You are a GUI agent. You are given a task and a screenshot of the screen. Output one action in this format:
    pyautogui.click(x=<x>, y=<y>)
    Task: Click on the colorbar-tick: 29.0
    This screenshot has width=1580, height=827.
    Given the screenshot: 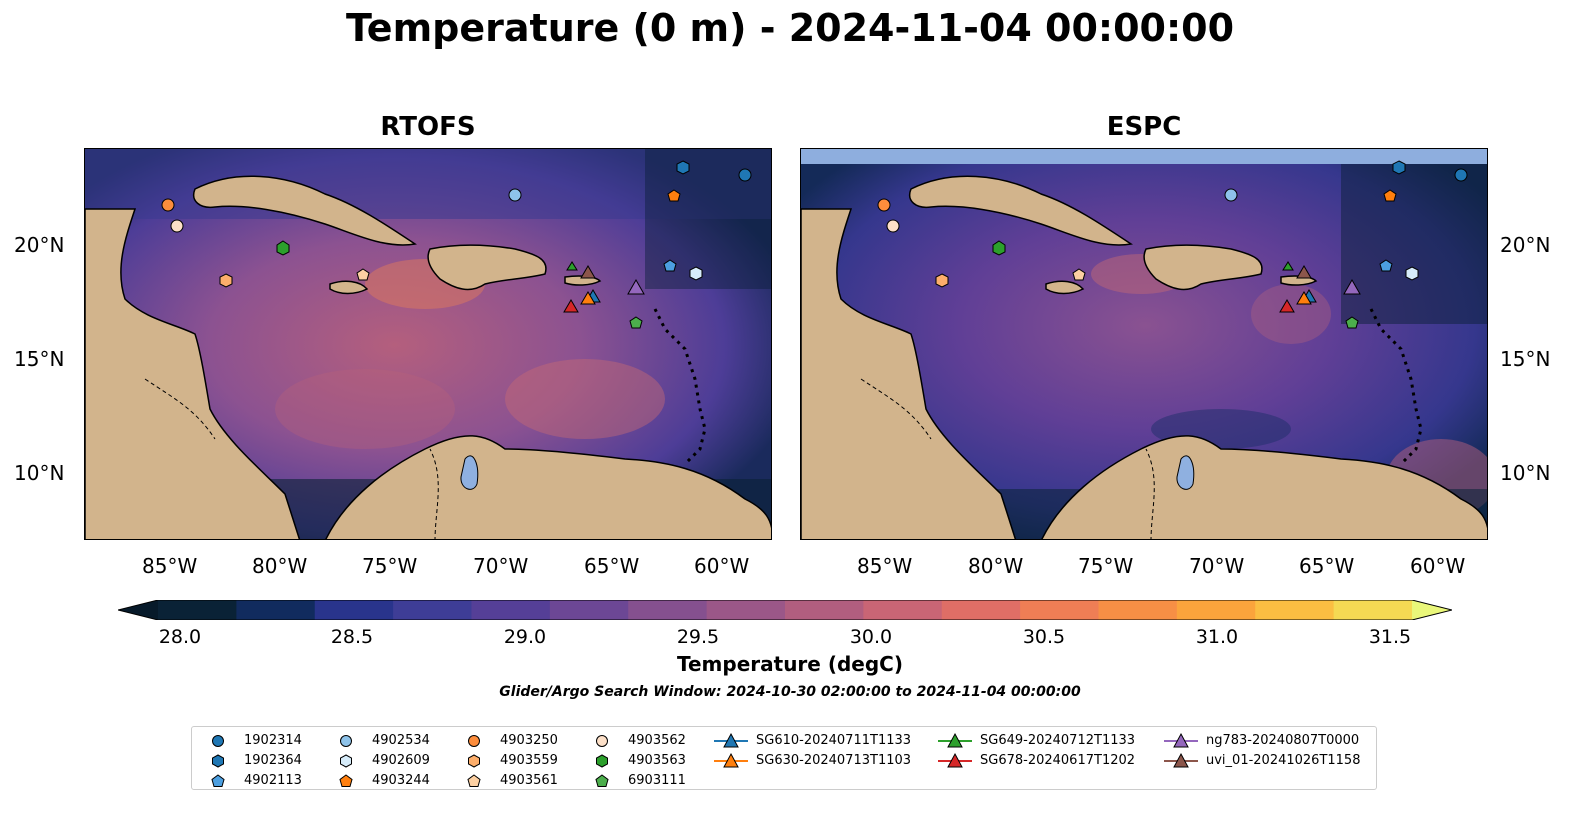 What is the action you would take?
    pyautogui.click(x=525, y=637)
    